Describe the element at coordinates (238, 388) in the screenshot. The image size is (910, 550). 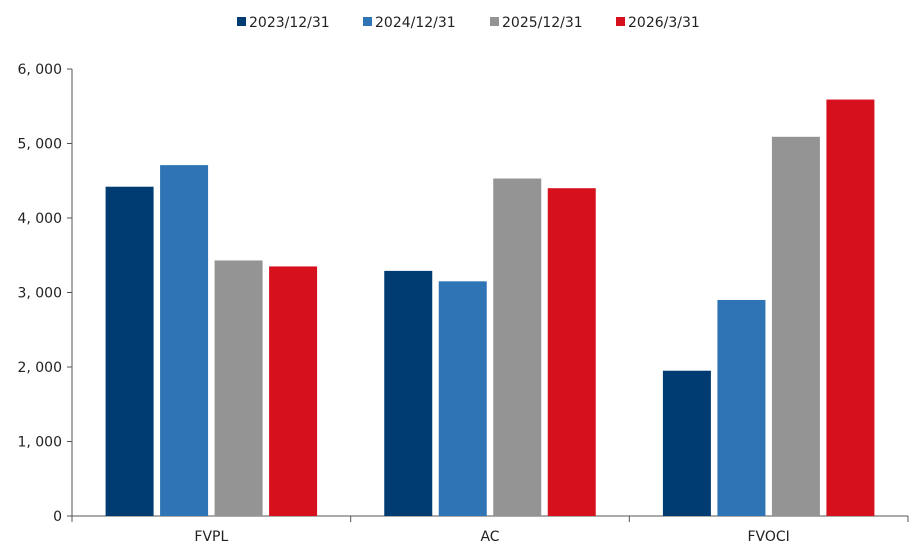
I see `bar-2025/12/31-FVPL` at that location.